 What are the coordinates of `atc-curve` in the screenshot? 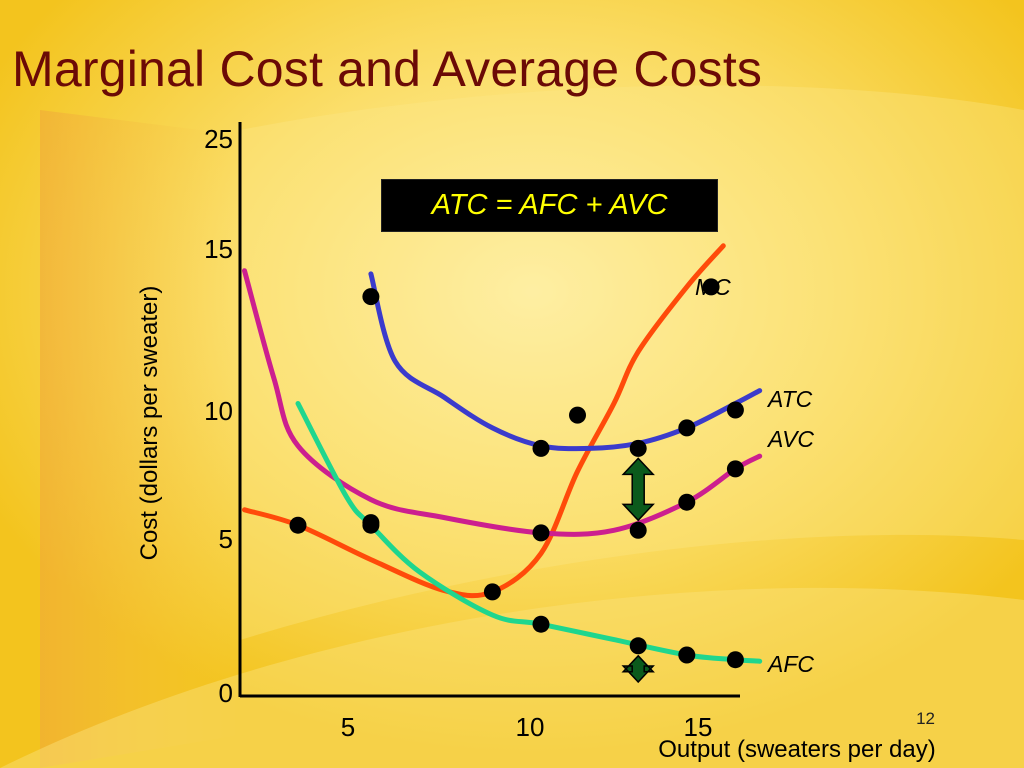 It's located at (565, 361).